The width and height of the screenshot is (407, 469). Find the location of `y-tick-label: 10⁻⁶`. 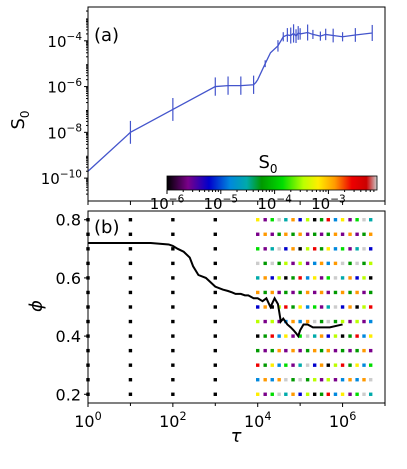

y-tick-label: 10⁻⁶ is located at coordinates (64, 87).